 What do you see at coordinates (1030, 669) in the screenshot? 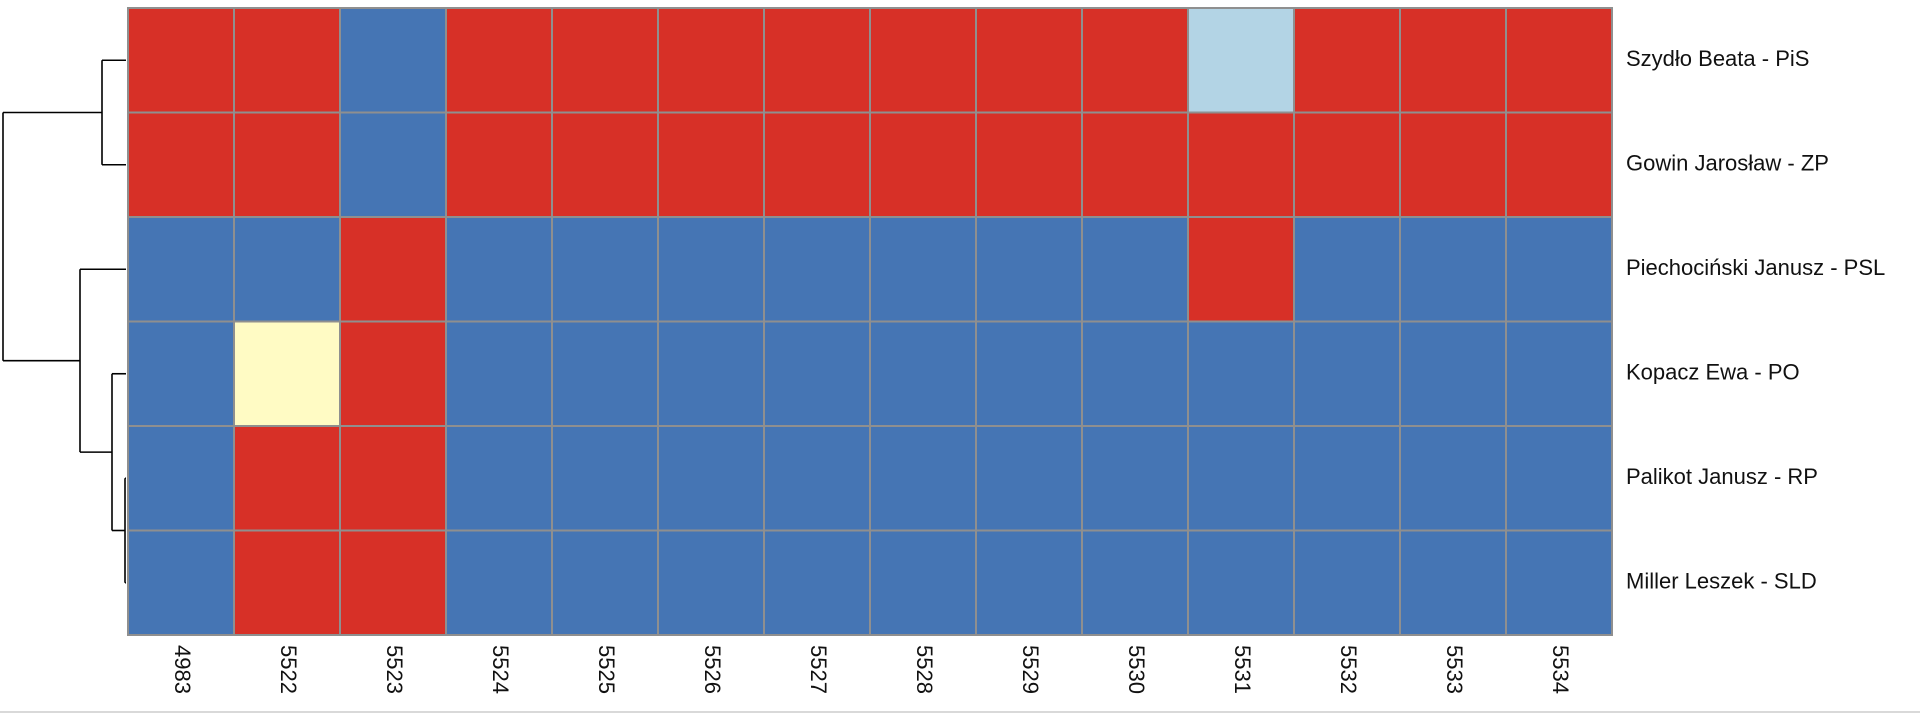
I see `column-label: 5529` at bounding box center [1030, 669].